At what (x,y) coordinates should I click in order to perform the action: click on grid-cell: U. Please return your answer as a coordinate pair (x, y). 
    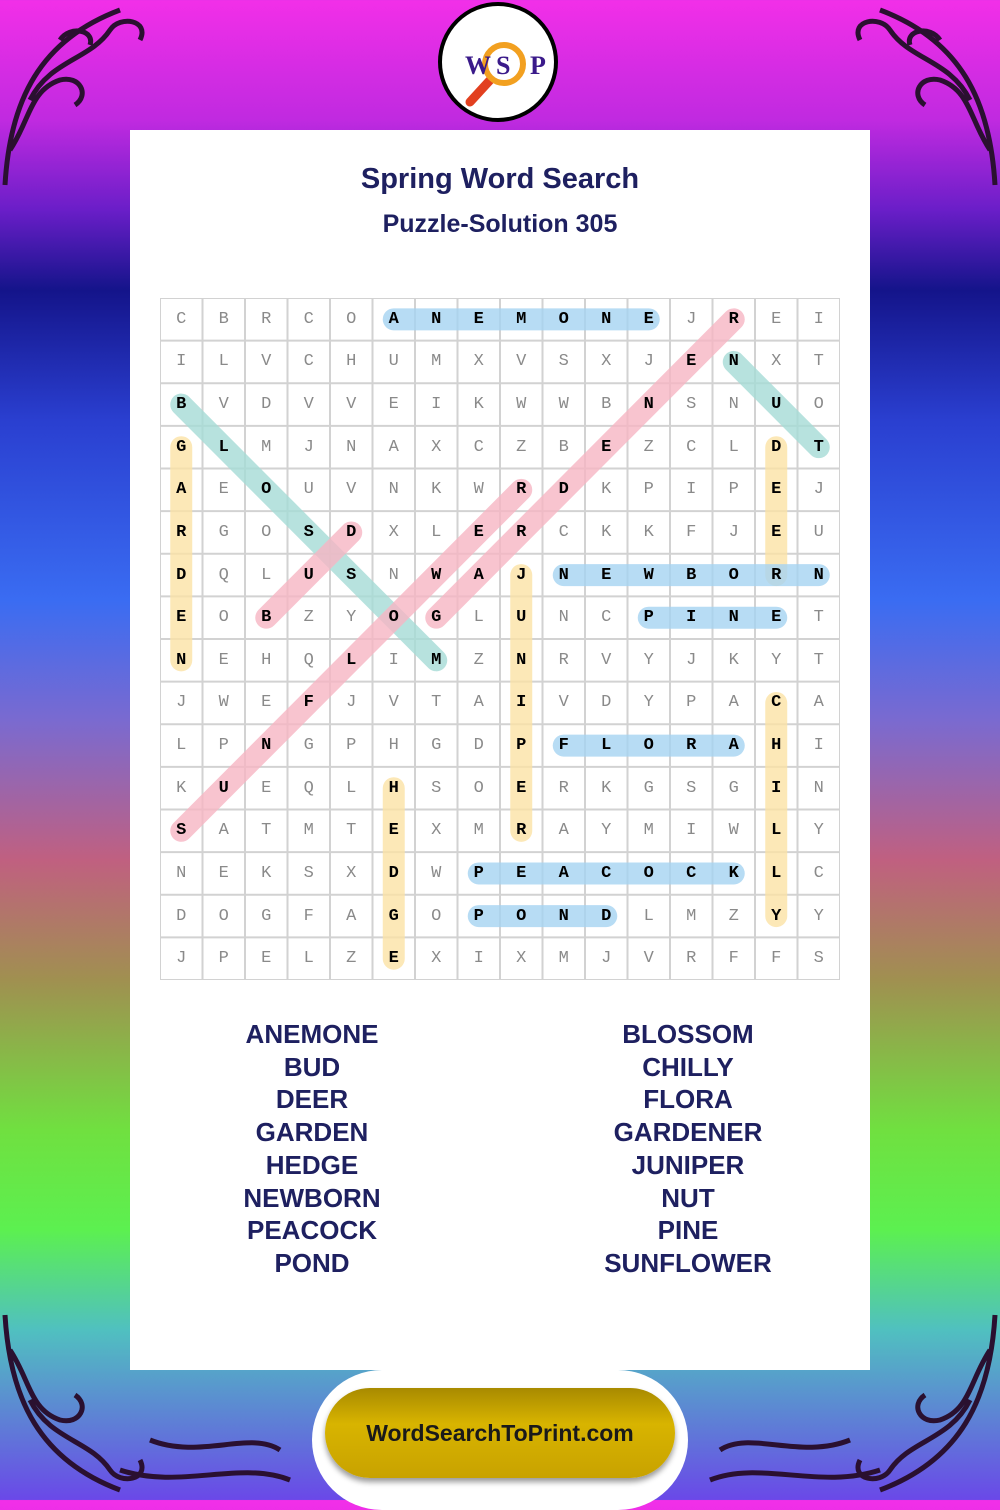
    Looking at the image, I should click on (818, 532).